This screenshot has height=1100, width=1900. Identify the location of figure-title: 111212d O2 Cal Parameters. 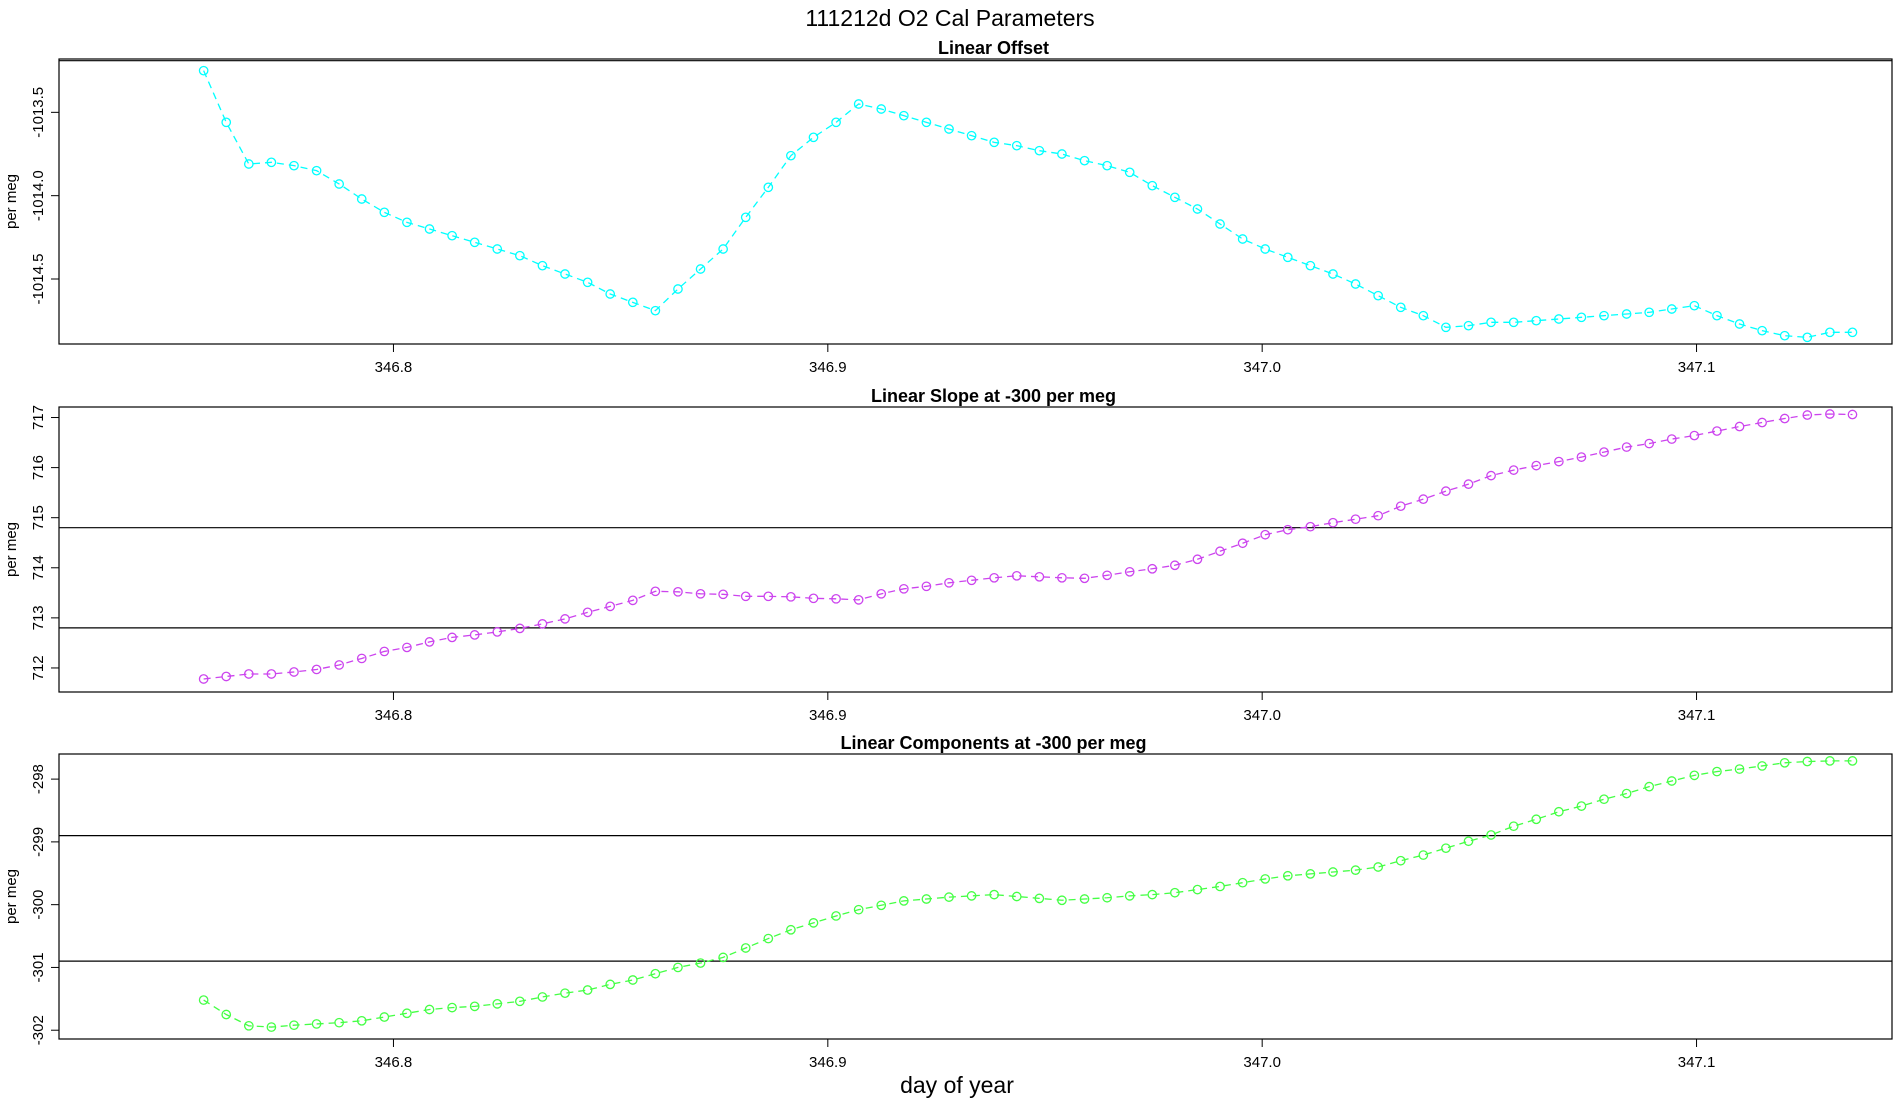
(949, 18).